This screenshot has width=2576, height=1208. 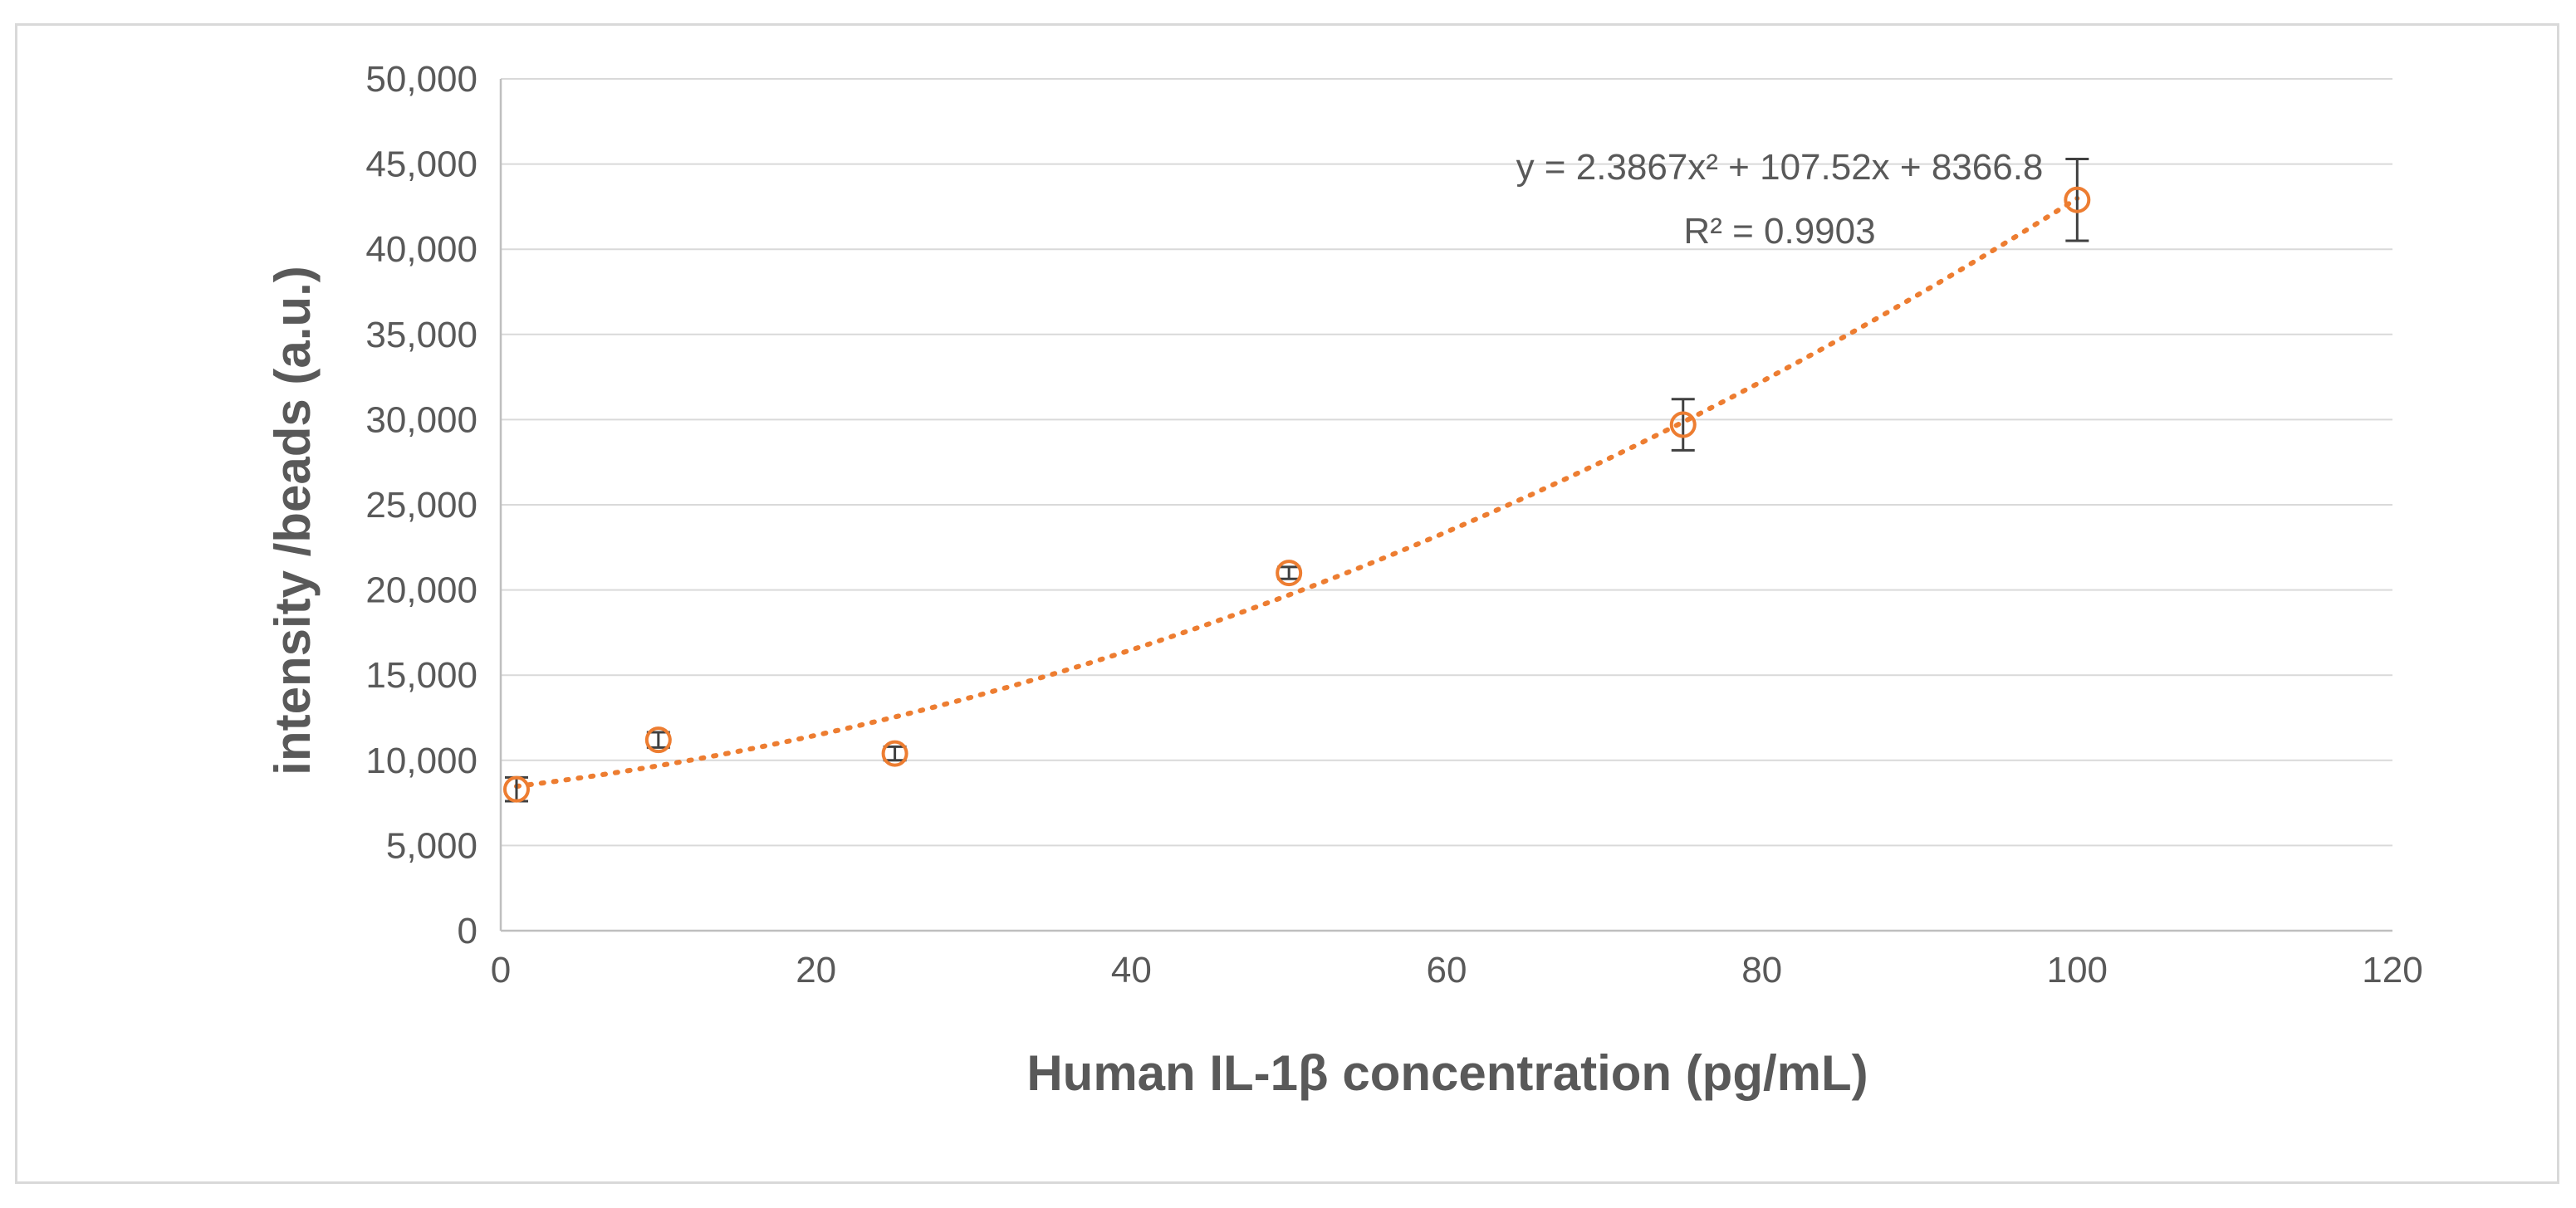 What do you see at coordinates (421, 590) in the screenshot?
I see `y-tick-label: 20,000` at bounding box center [421, 590].